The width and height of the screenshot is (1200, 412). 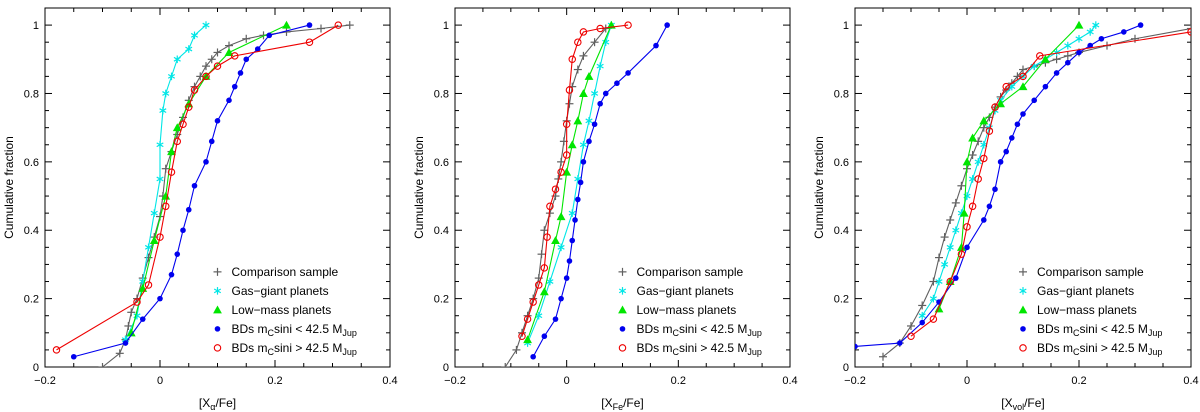 What do you see at coordinates (1076, 352) in the screenshot?
I see `legend-label-sub: C` at bounding box center [1076, 352].